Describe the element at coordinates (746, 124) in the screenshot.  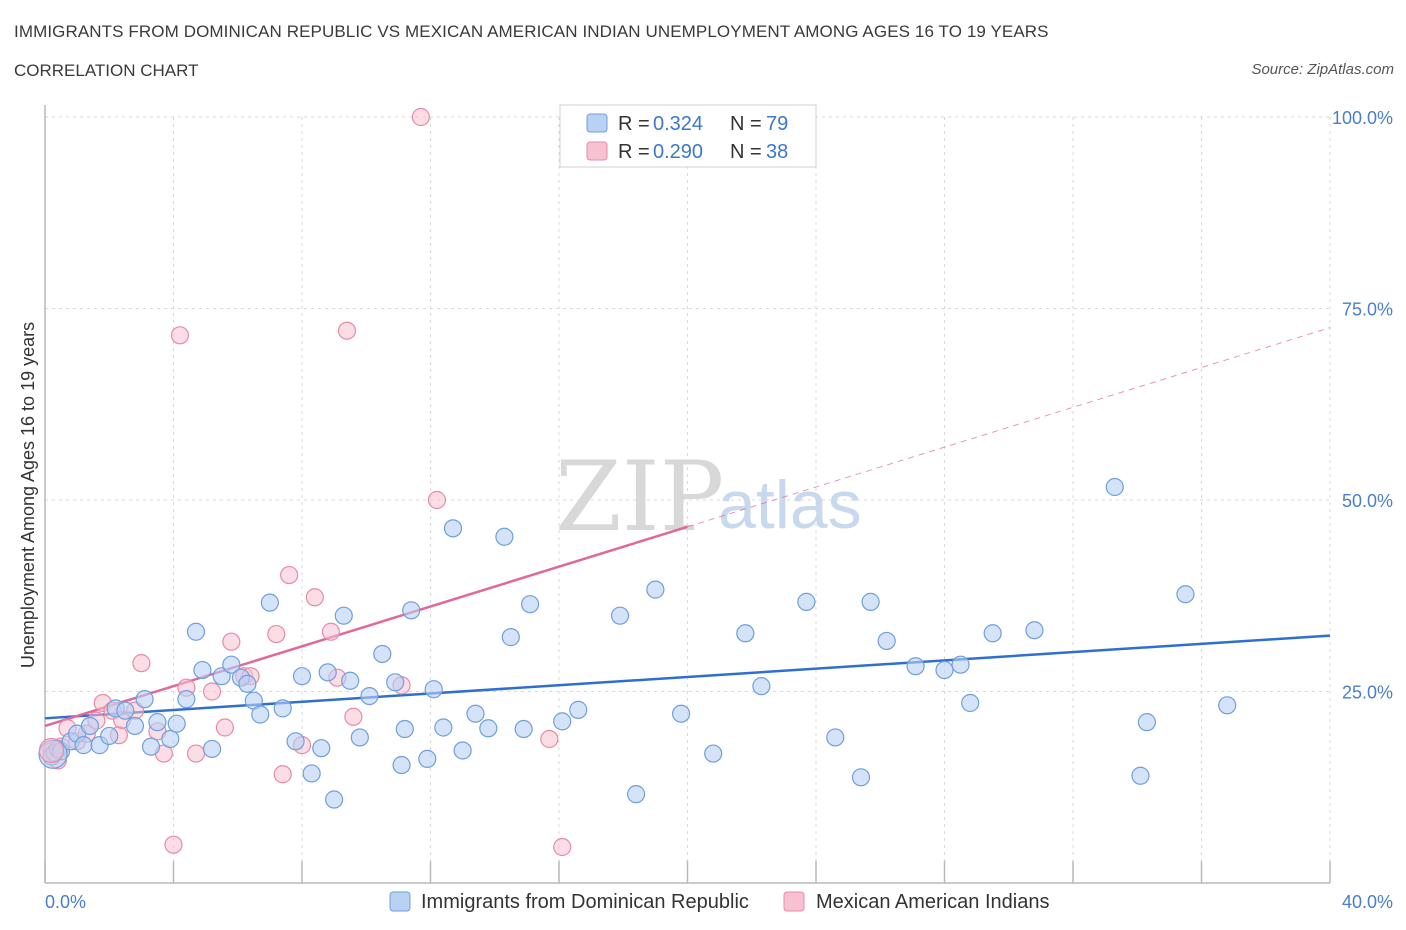
I see `legend-n-label-blue: N =` at that location.